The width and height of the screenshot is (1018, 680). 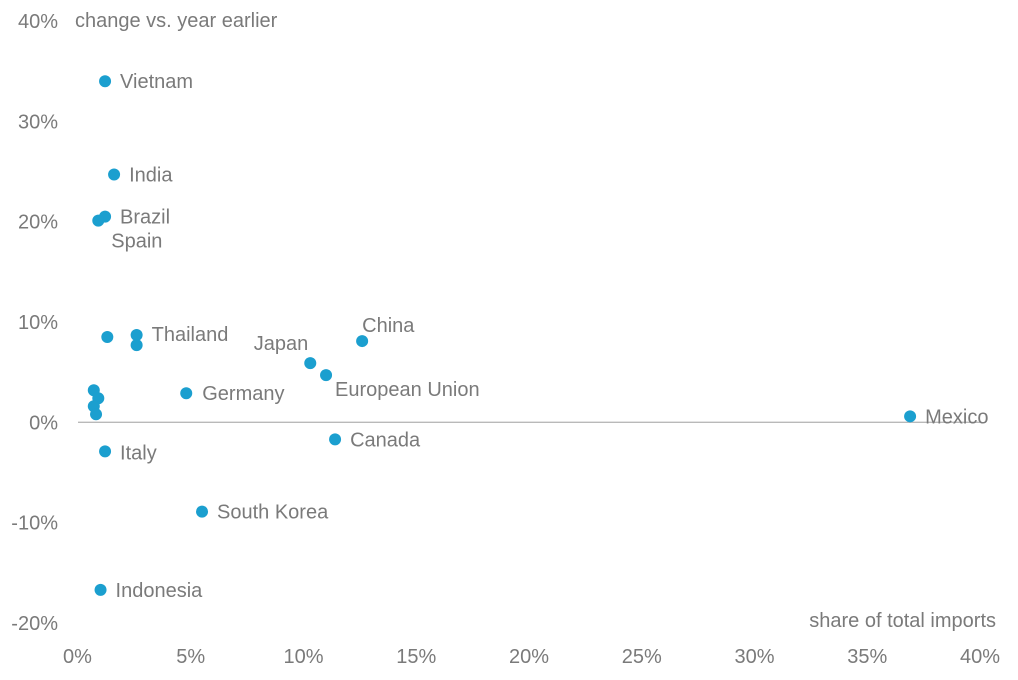 What do you see at coordinates (136, 242) in the screenshot?
I see `point-label: Spain` at bounding box center [136, 242].